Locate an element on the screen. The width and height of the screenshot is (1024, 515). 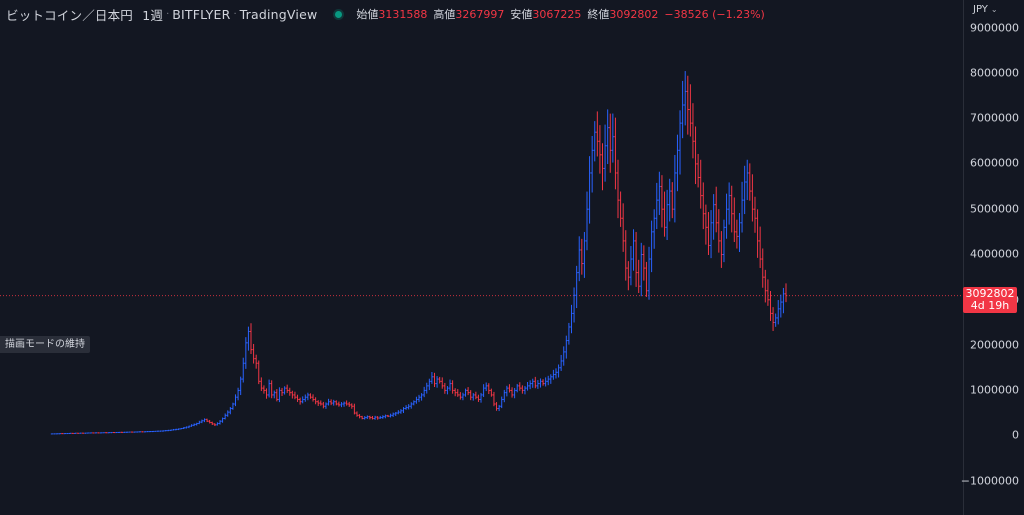
currency-selector: JPY ⌄ is located at coordinates (985, 9).